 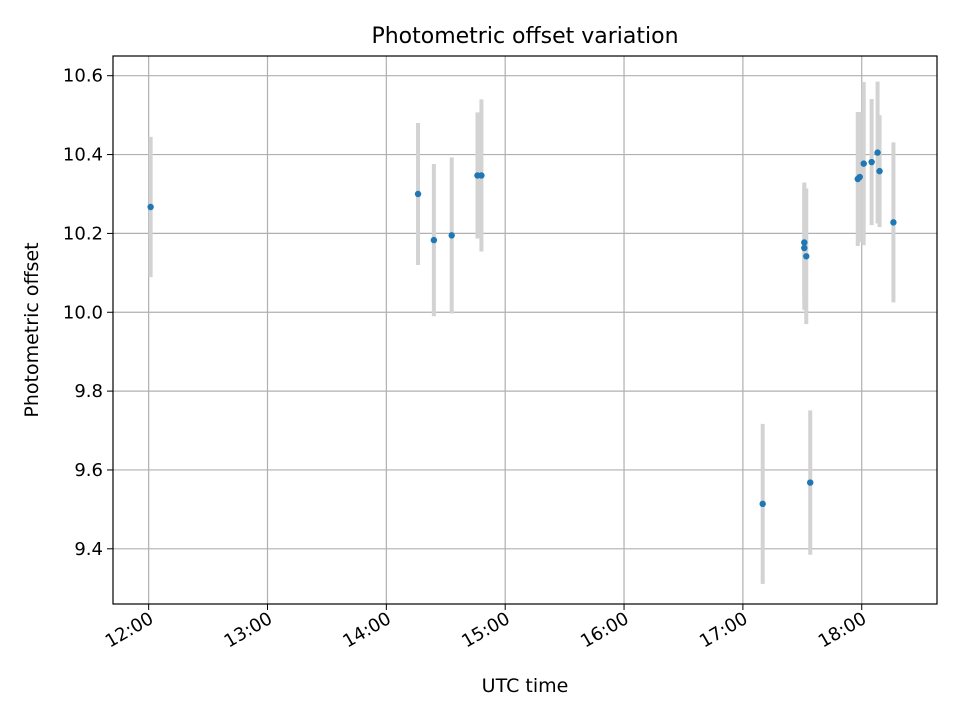 I want to click on y-tick-label: 9.6, so click(x=88, y=470).